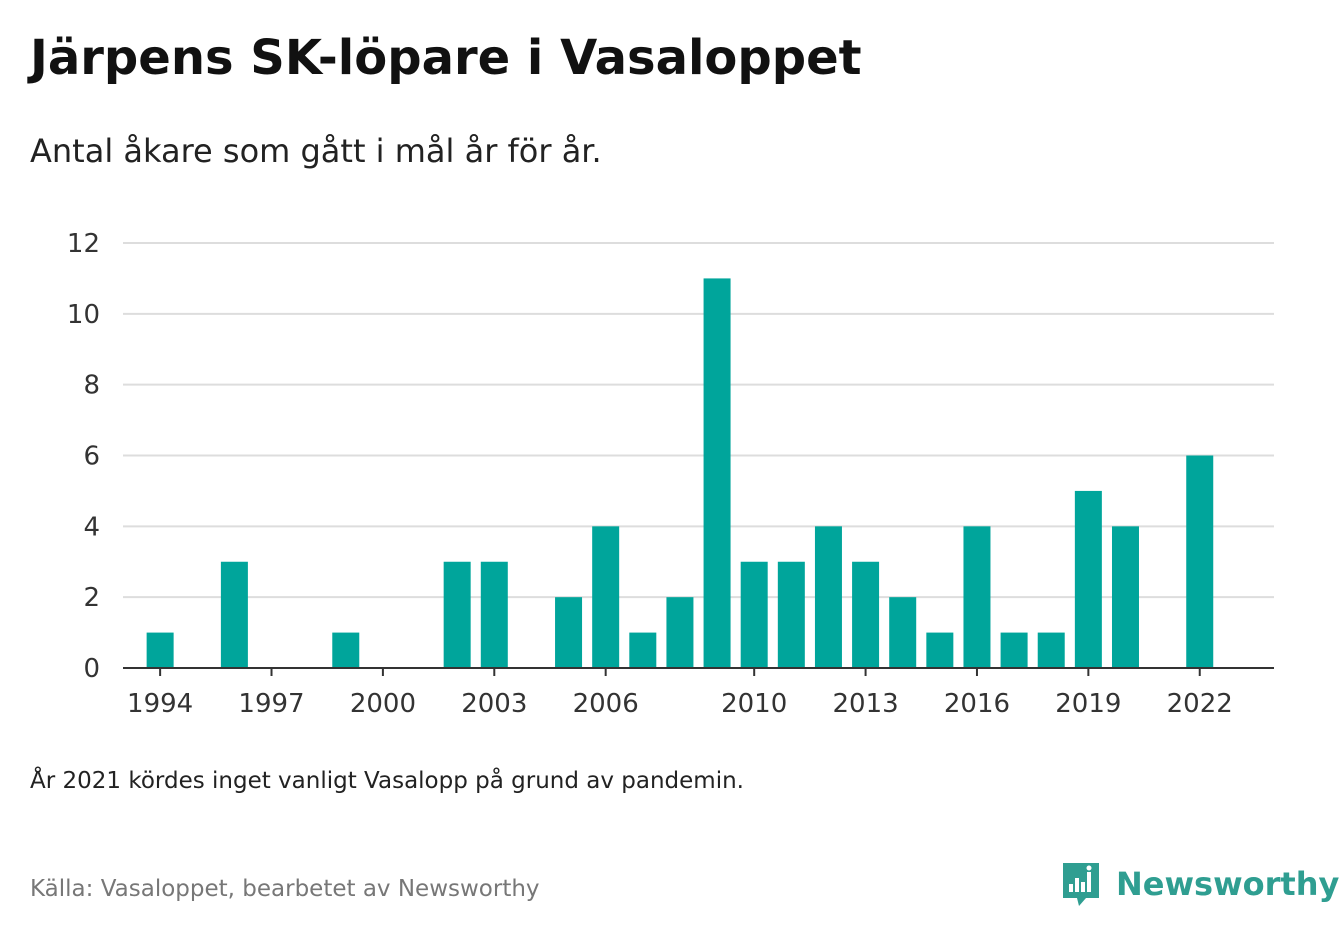 This screenshot has width=1340, height=940. Describe the element at coordinates (1051, 650) in the screenshot. I see `bar-2018` at that location.